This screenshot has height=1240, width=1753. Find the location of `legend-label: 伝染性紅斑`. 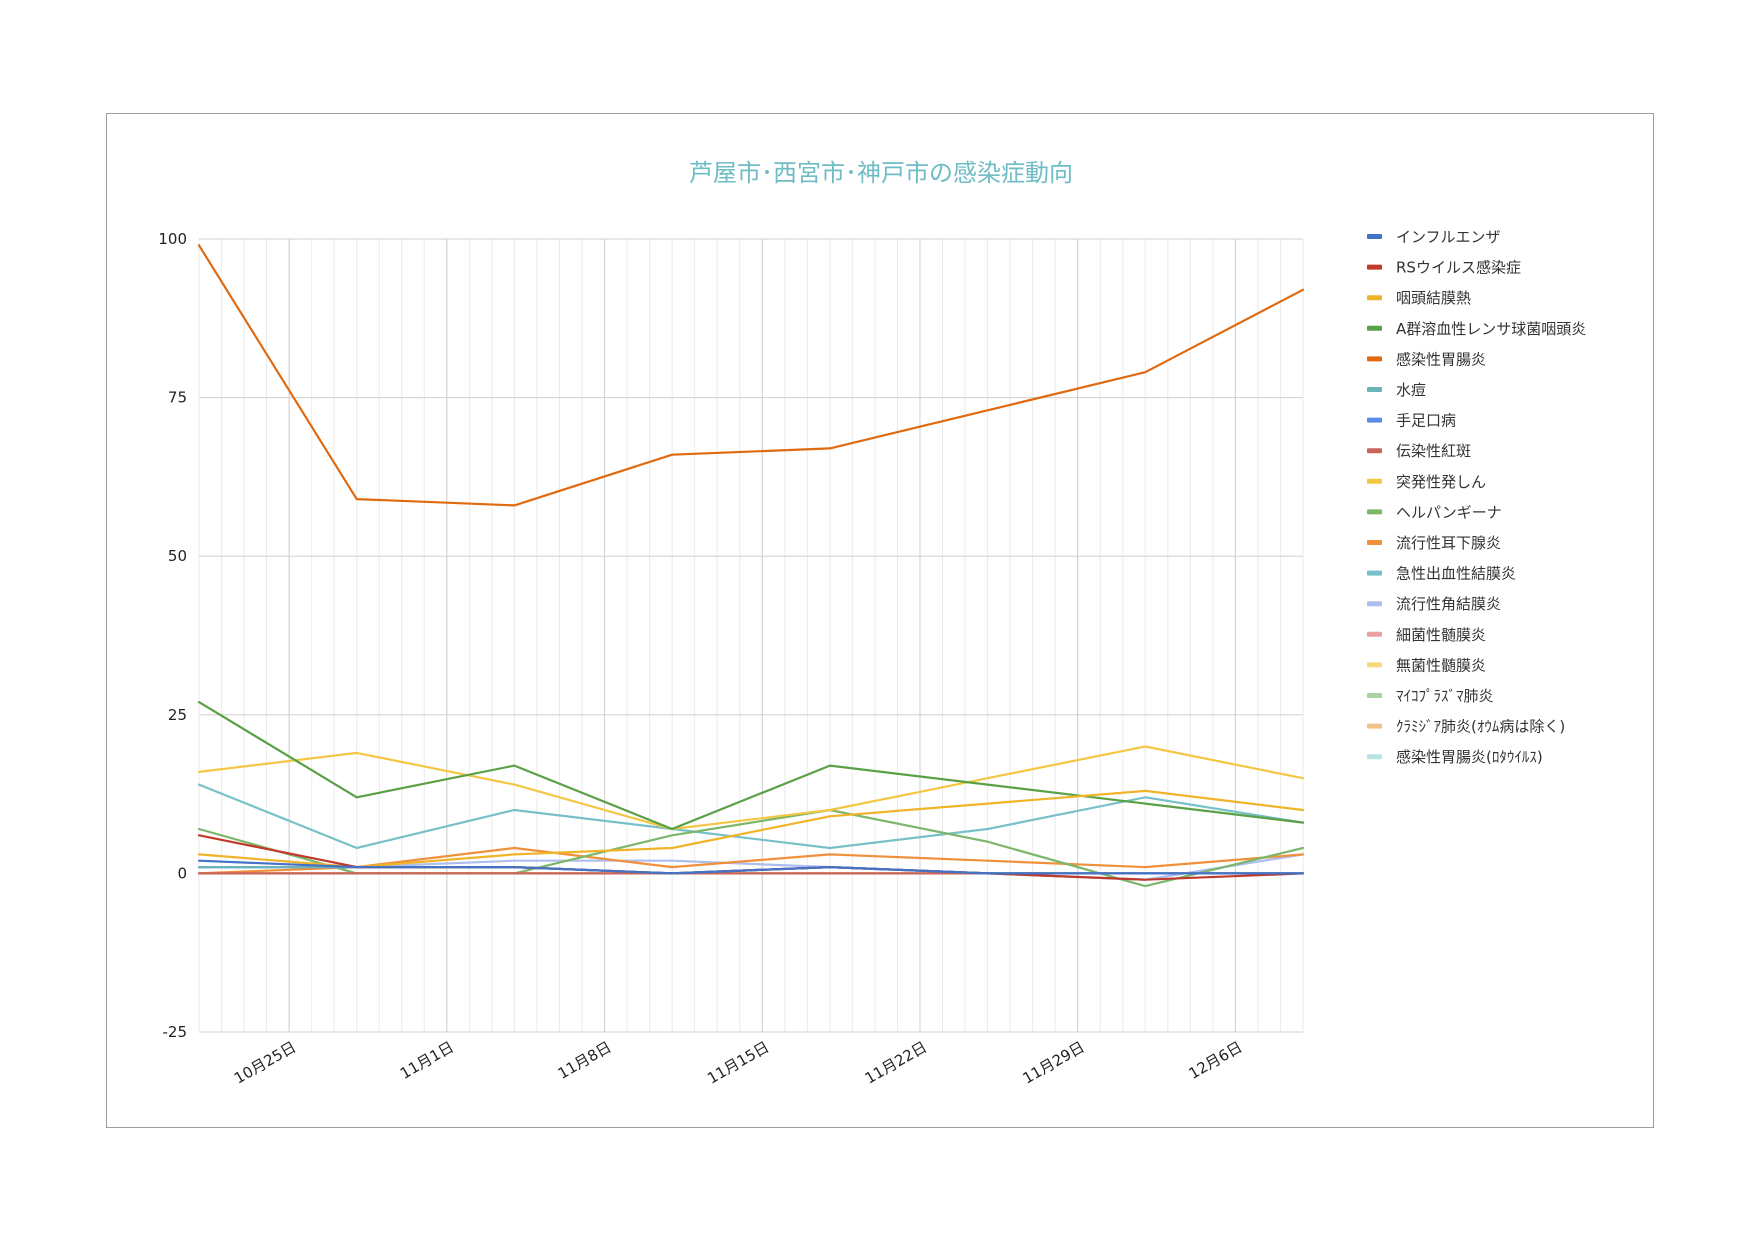

legend-label: 伝染性紅斑 is located at coordinates (1433, 451).